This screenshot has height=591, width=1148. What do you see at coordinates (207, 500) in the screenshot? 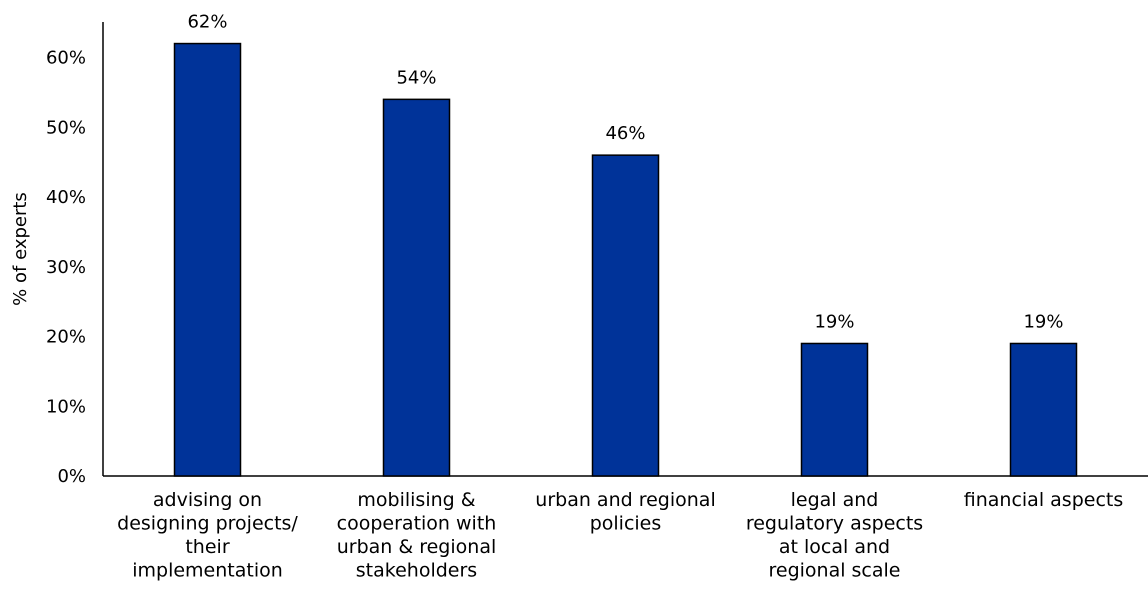
I see `category-label-line: advising on` at bounding box center [207, 500].